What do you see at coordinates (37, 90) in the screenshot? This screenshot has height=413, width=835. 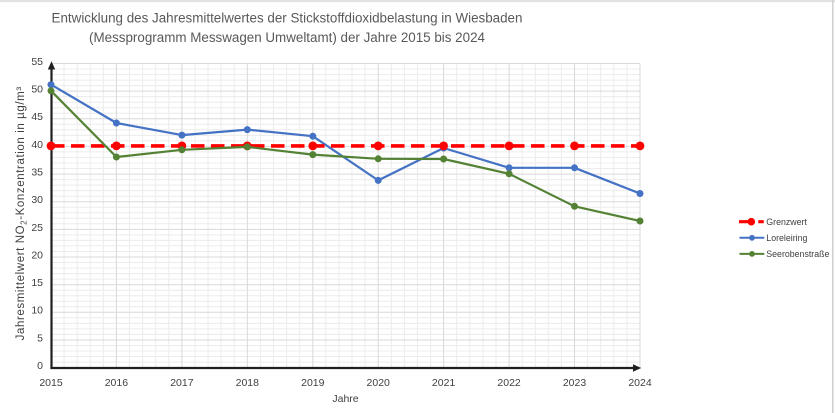 I see `svg-text: 50` at bounding box center [37, 90].